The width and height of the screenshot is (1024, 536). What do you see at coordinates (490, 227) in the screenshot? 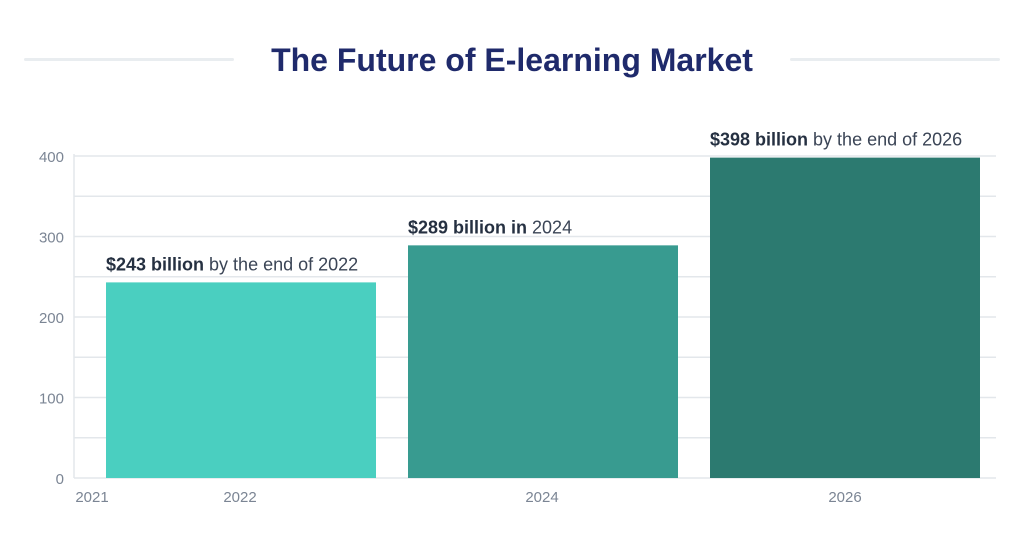
I see `data-label-2024: $289 billion in 2024` at bounding box center [490, 227].